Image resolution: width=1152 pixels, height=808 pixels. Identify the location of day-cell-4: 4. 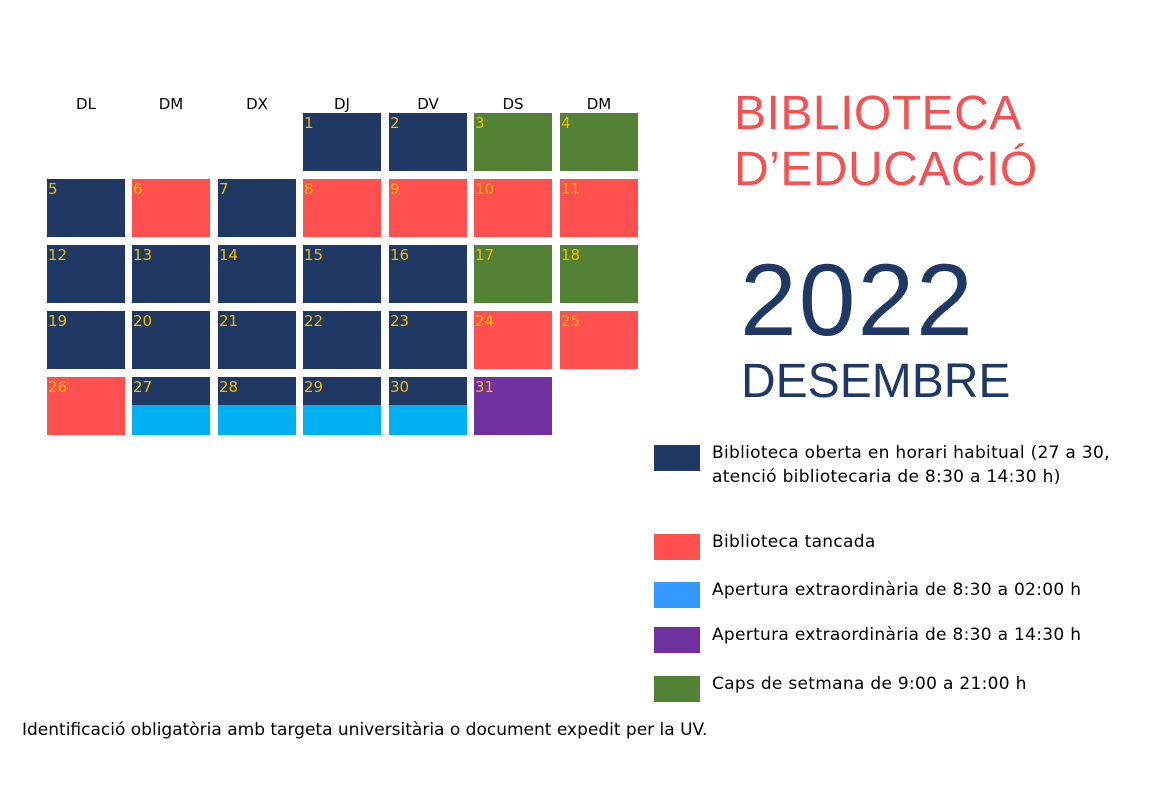
(599, 142).